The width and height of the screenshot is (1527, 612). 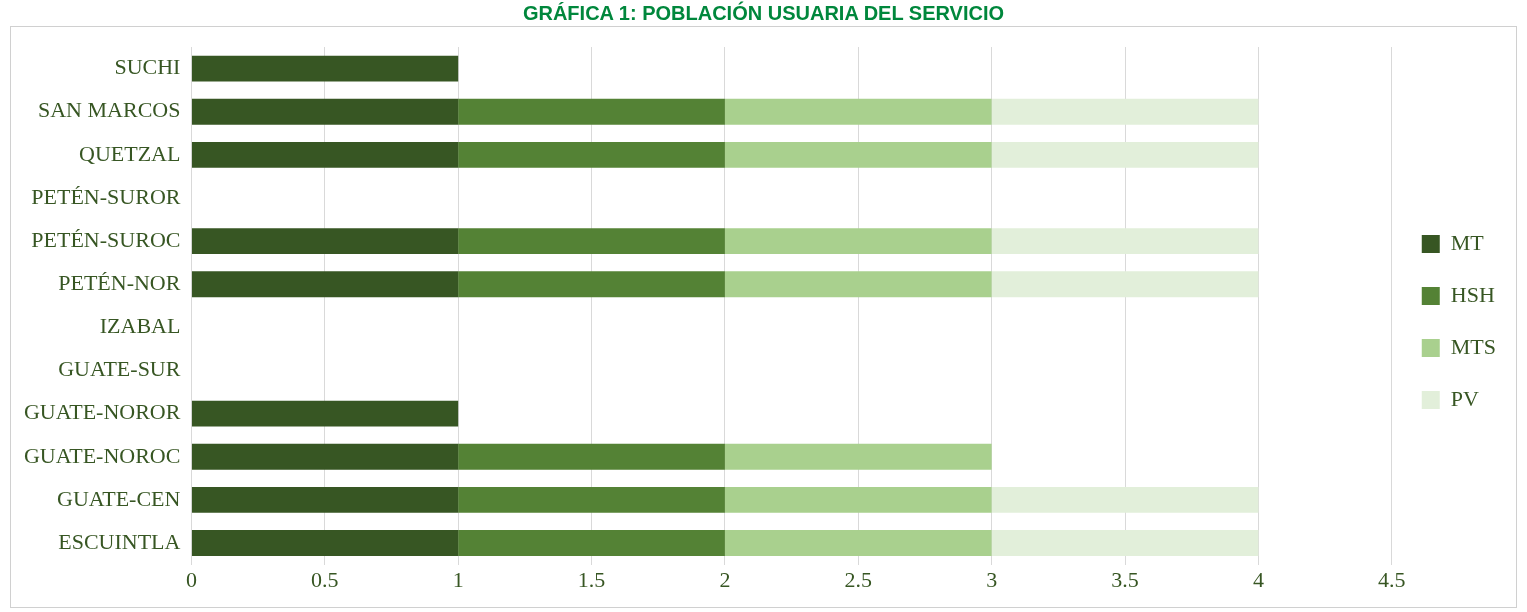 What do you see at coordinates (119, 541) in the screenshot?
I see `y-tick-label: ESCUINTLA` at bounding box center [119, 541].